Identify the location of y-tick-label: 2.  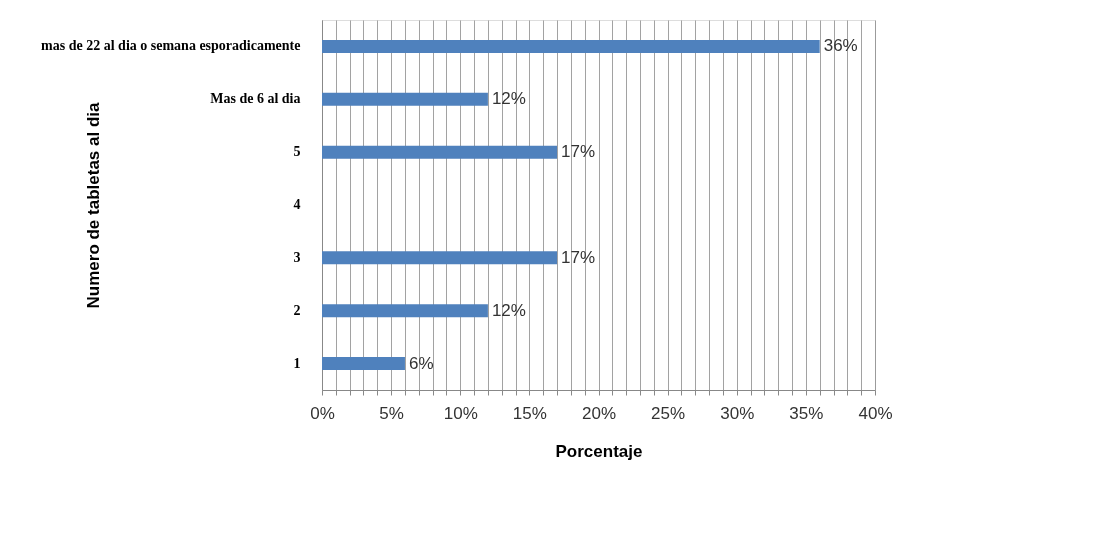
(297, 310).